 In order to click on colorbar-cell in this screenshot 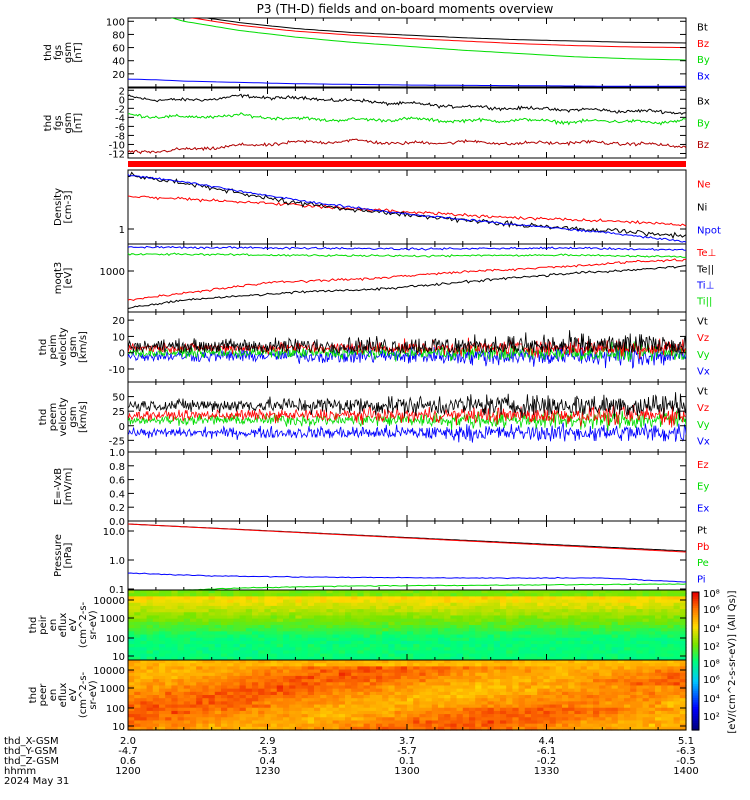, I will do `click(695, 688)`.